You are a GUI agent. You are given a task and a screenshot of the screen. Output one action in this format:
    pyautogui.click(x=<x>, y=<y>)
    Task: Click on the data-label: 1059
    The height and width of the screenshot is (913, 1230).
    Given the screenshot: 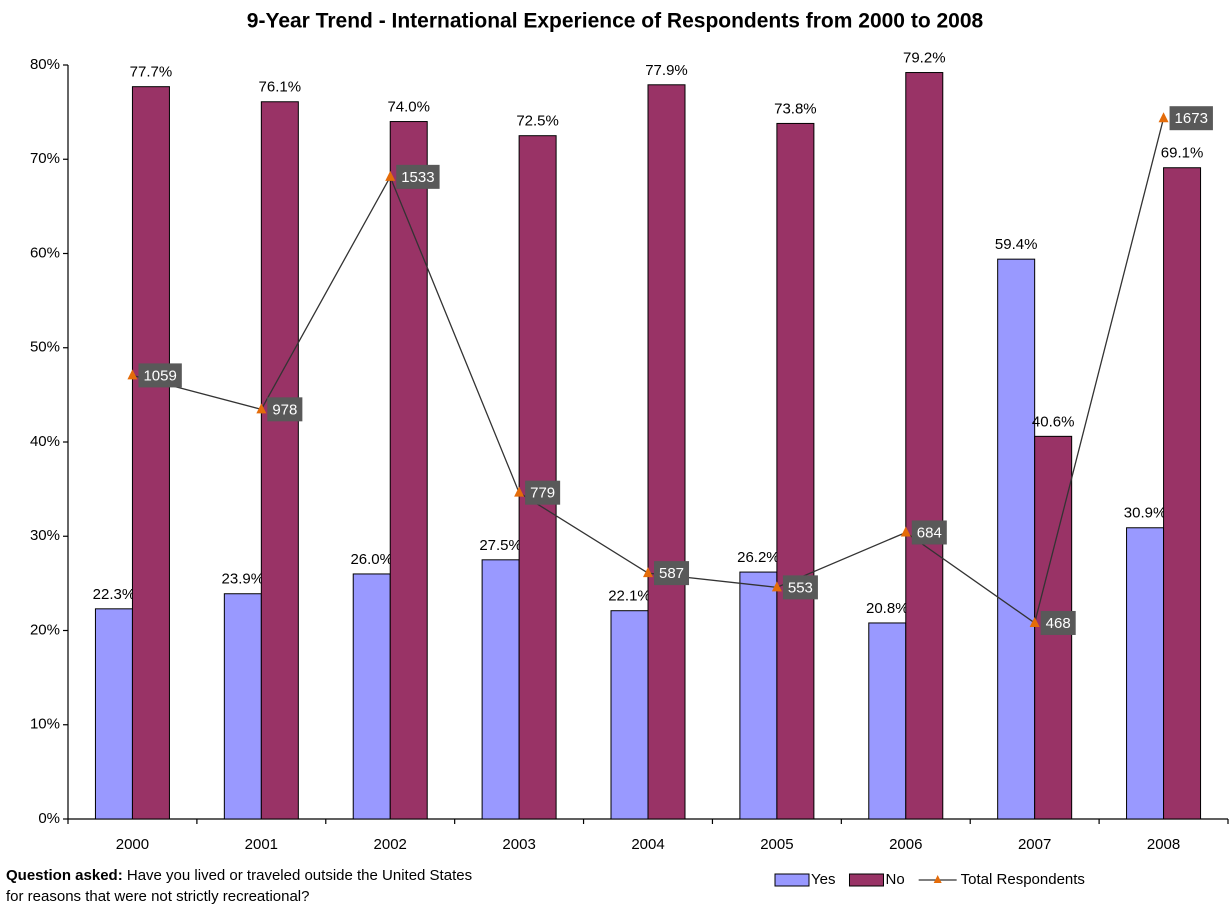 What is the action you would take?
    pyautogui.click(x=159, y=375)
    